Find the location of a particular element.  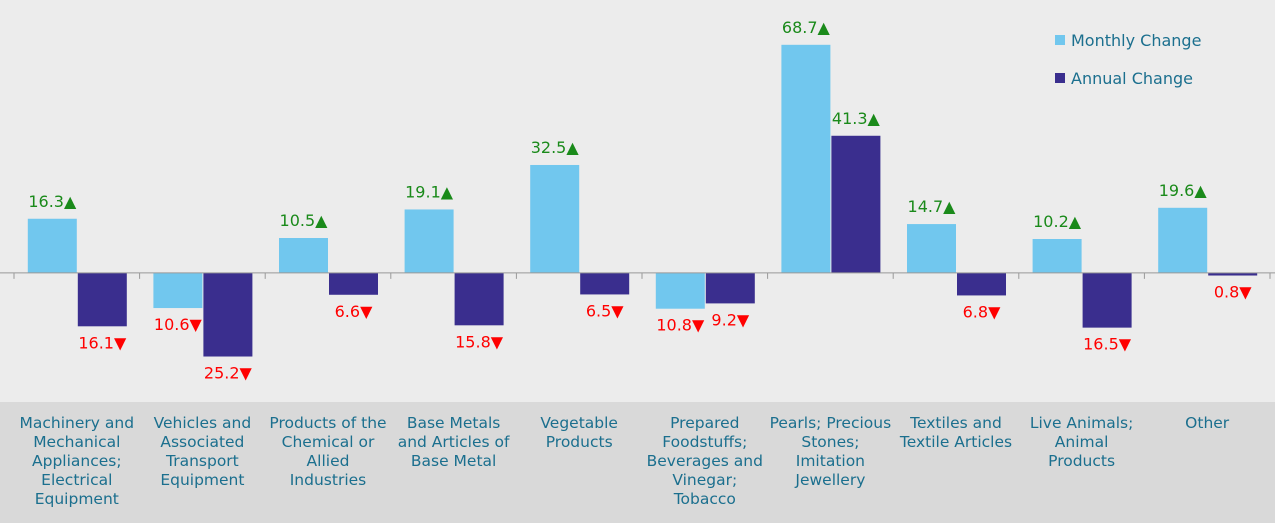

data-label: 10.6▼ is located at coordinates (178, 324).